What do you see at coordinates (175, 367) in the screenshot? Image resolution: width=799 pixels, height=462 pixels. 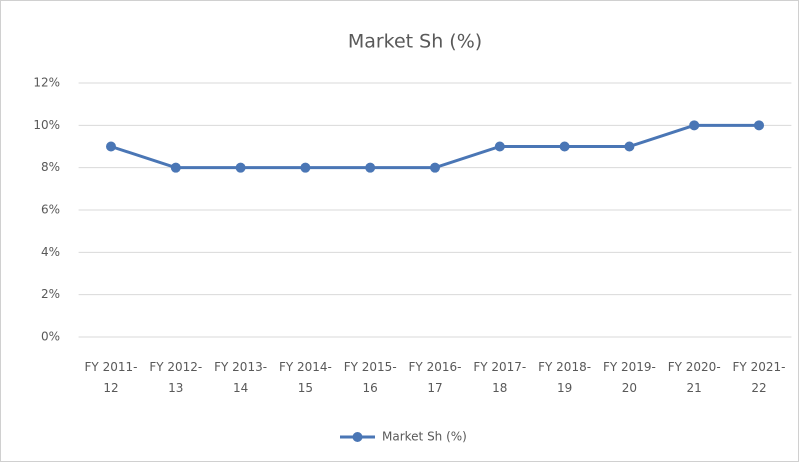 I see `x-tick-label-line: FY 2012-` at bounding box center [175, 367].